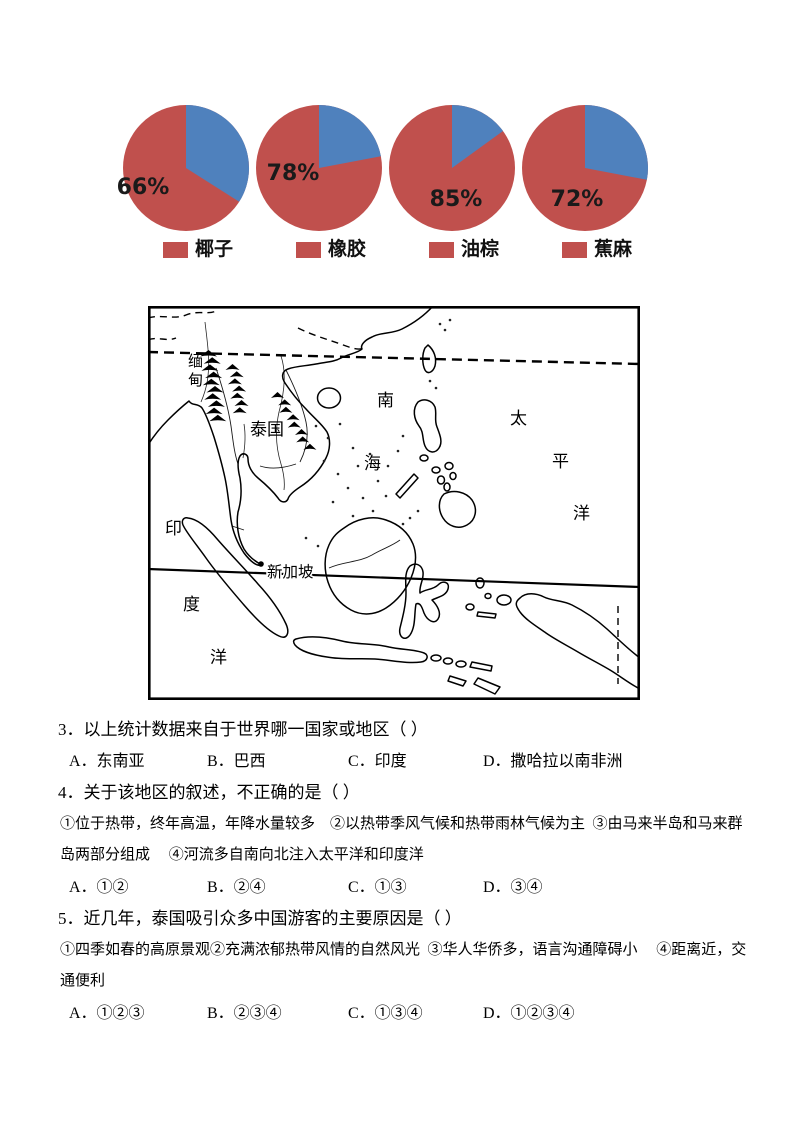  Describe the element at coordinates (457, 681) in the screenshot. I see `island-sumba` at that location.